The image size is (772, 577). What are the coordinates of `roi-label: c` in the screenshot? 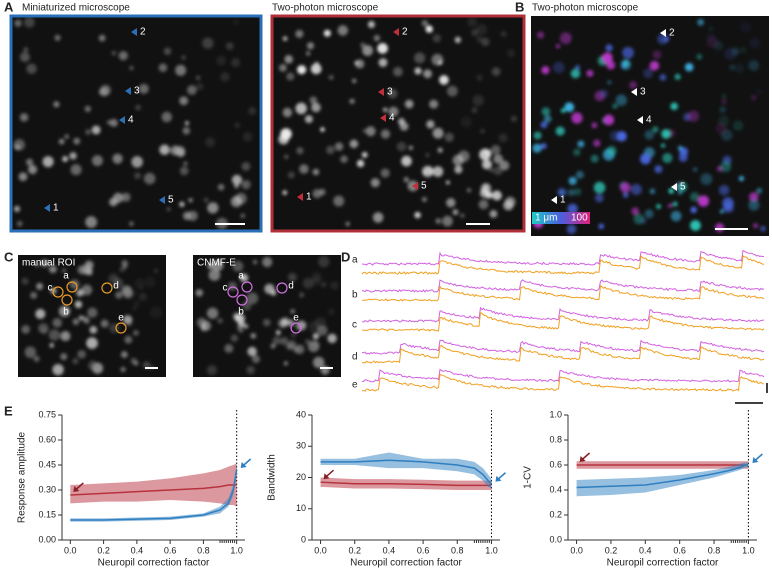 It's located at (225, 288).